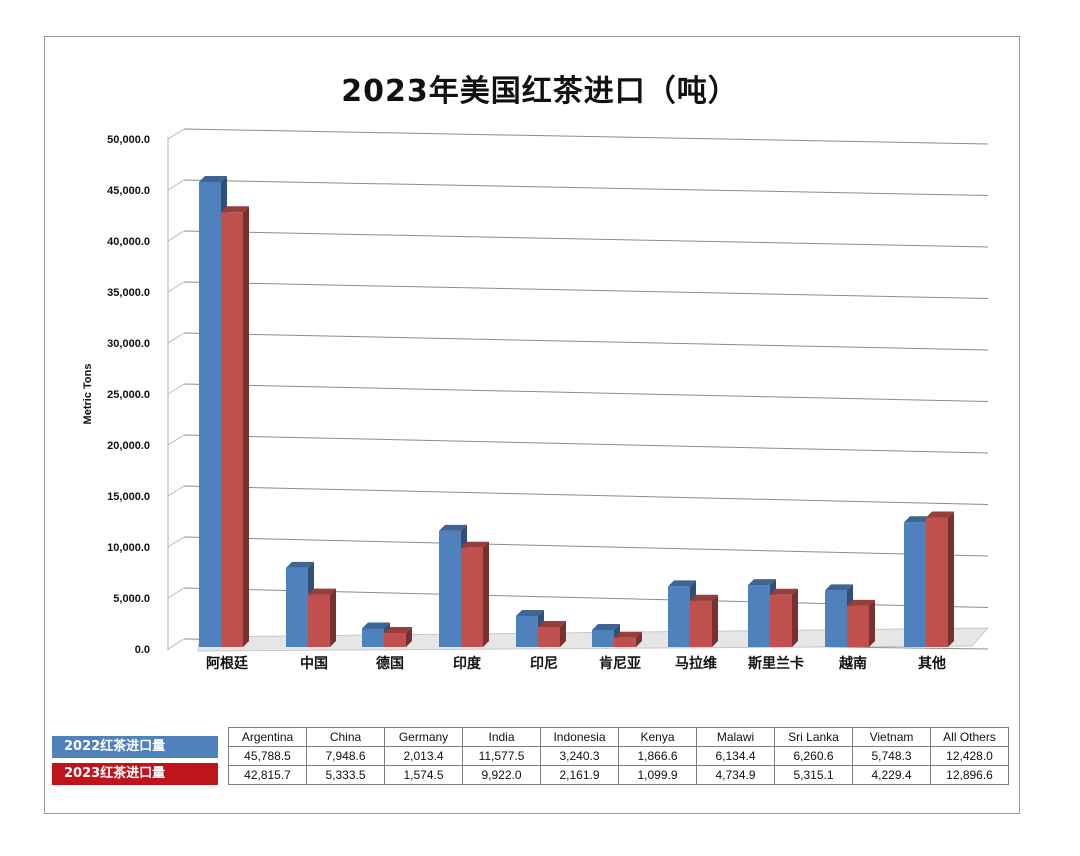 This screenshot has height=856, width=1080. What do you see at coordinates (579, 756) in the screenshot?
I see `table-cell: 3,240.3` at bounding box center [579, 756].